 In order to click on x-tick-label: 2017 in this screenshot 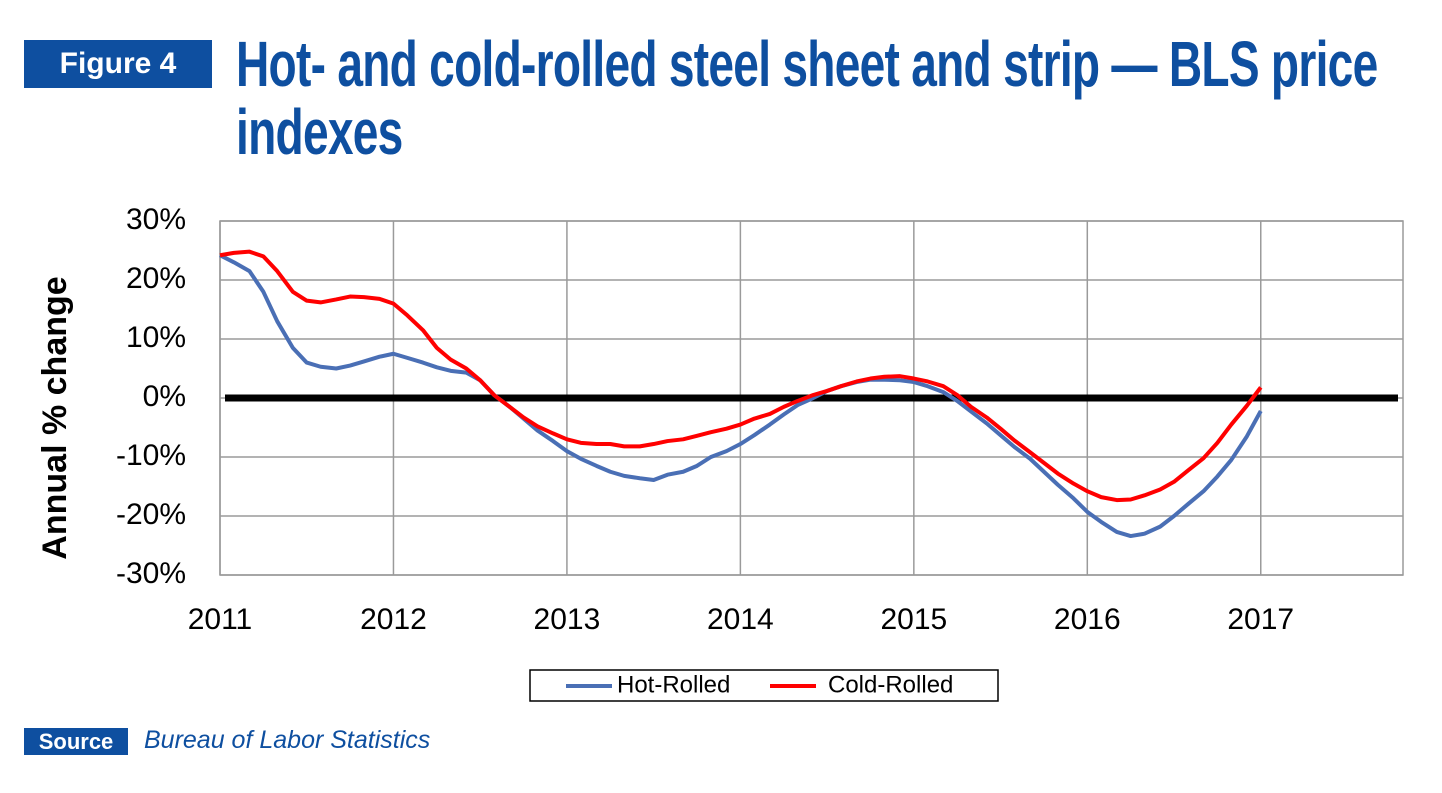, I will do `click(1260, 619)`.